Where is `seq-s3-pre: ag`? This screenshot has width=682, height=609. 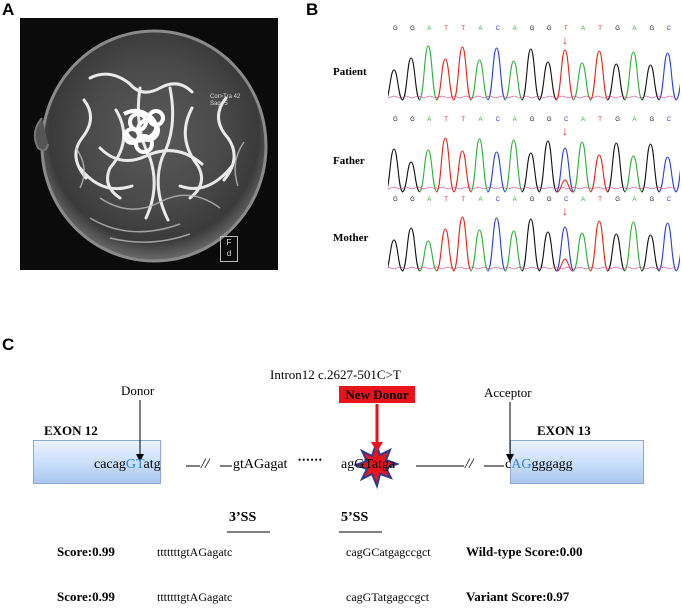 seq-s3-pre: ag is located at coordinates (348, 464).